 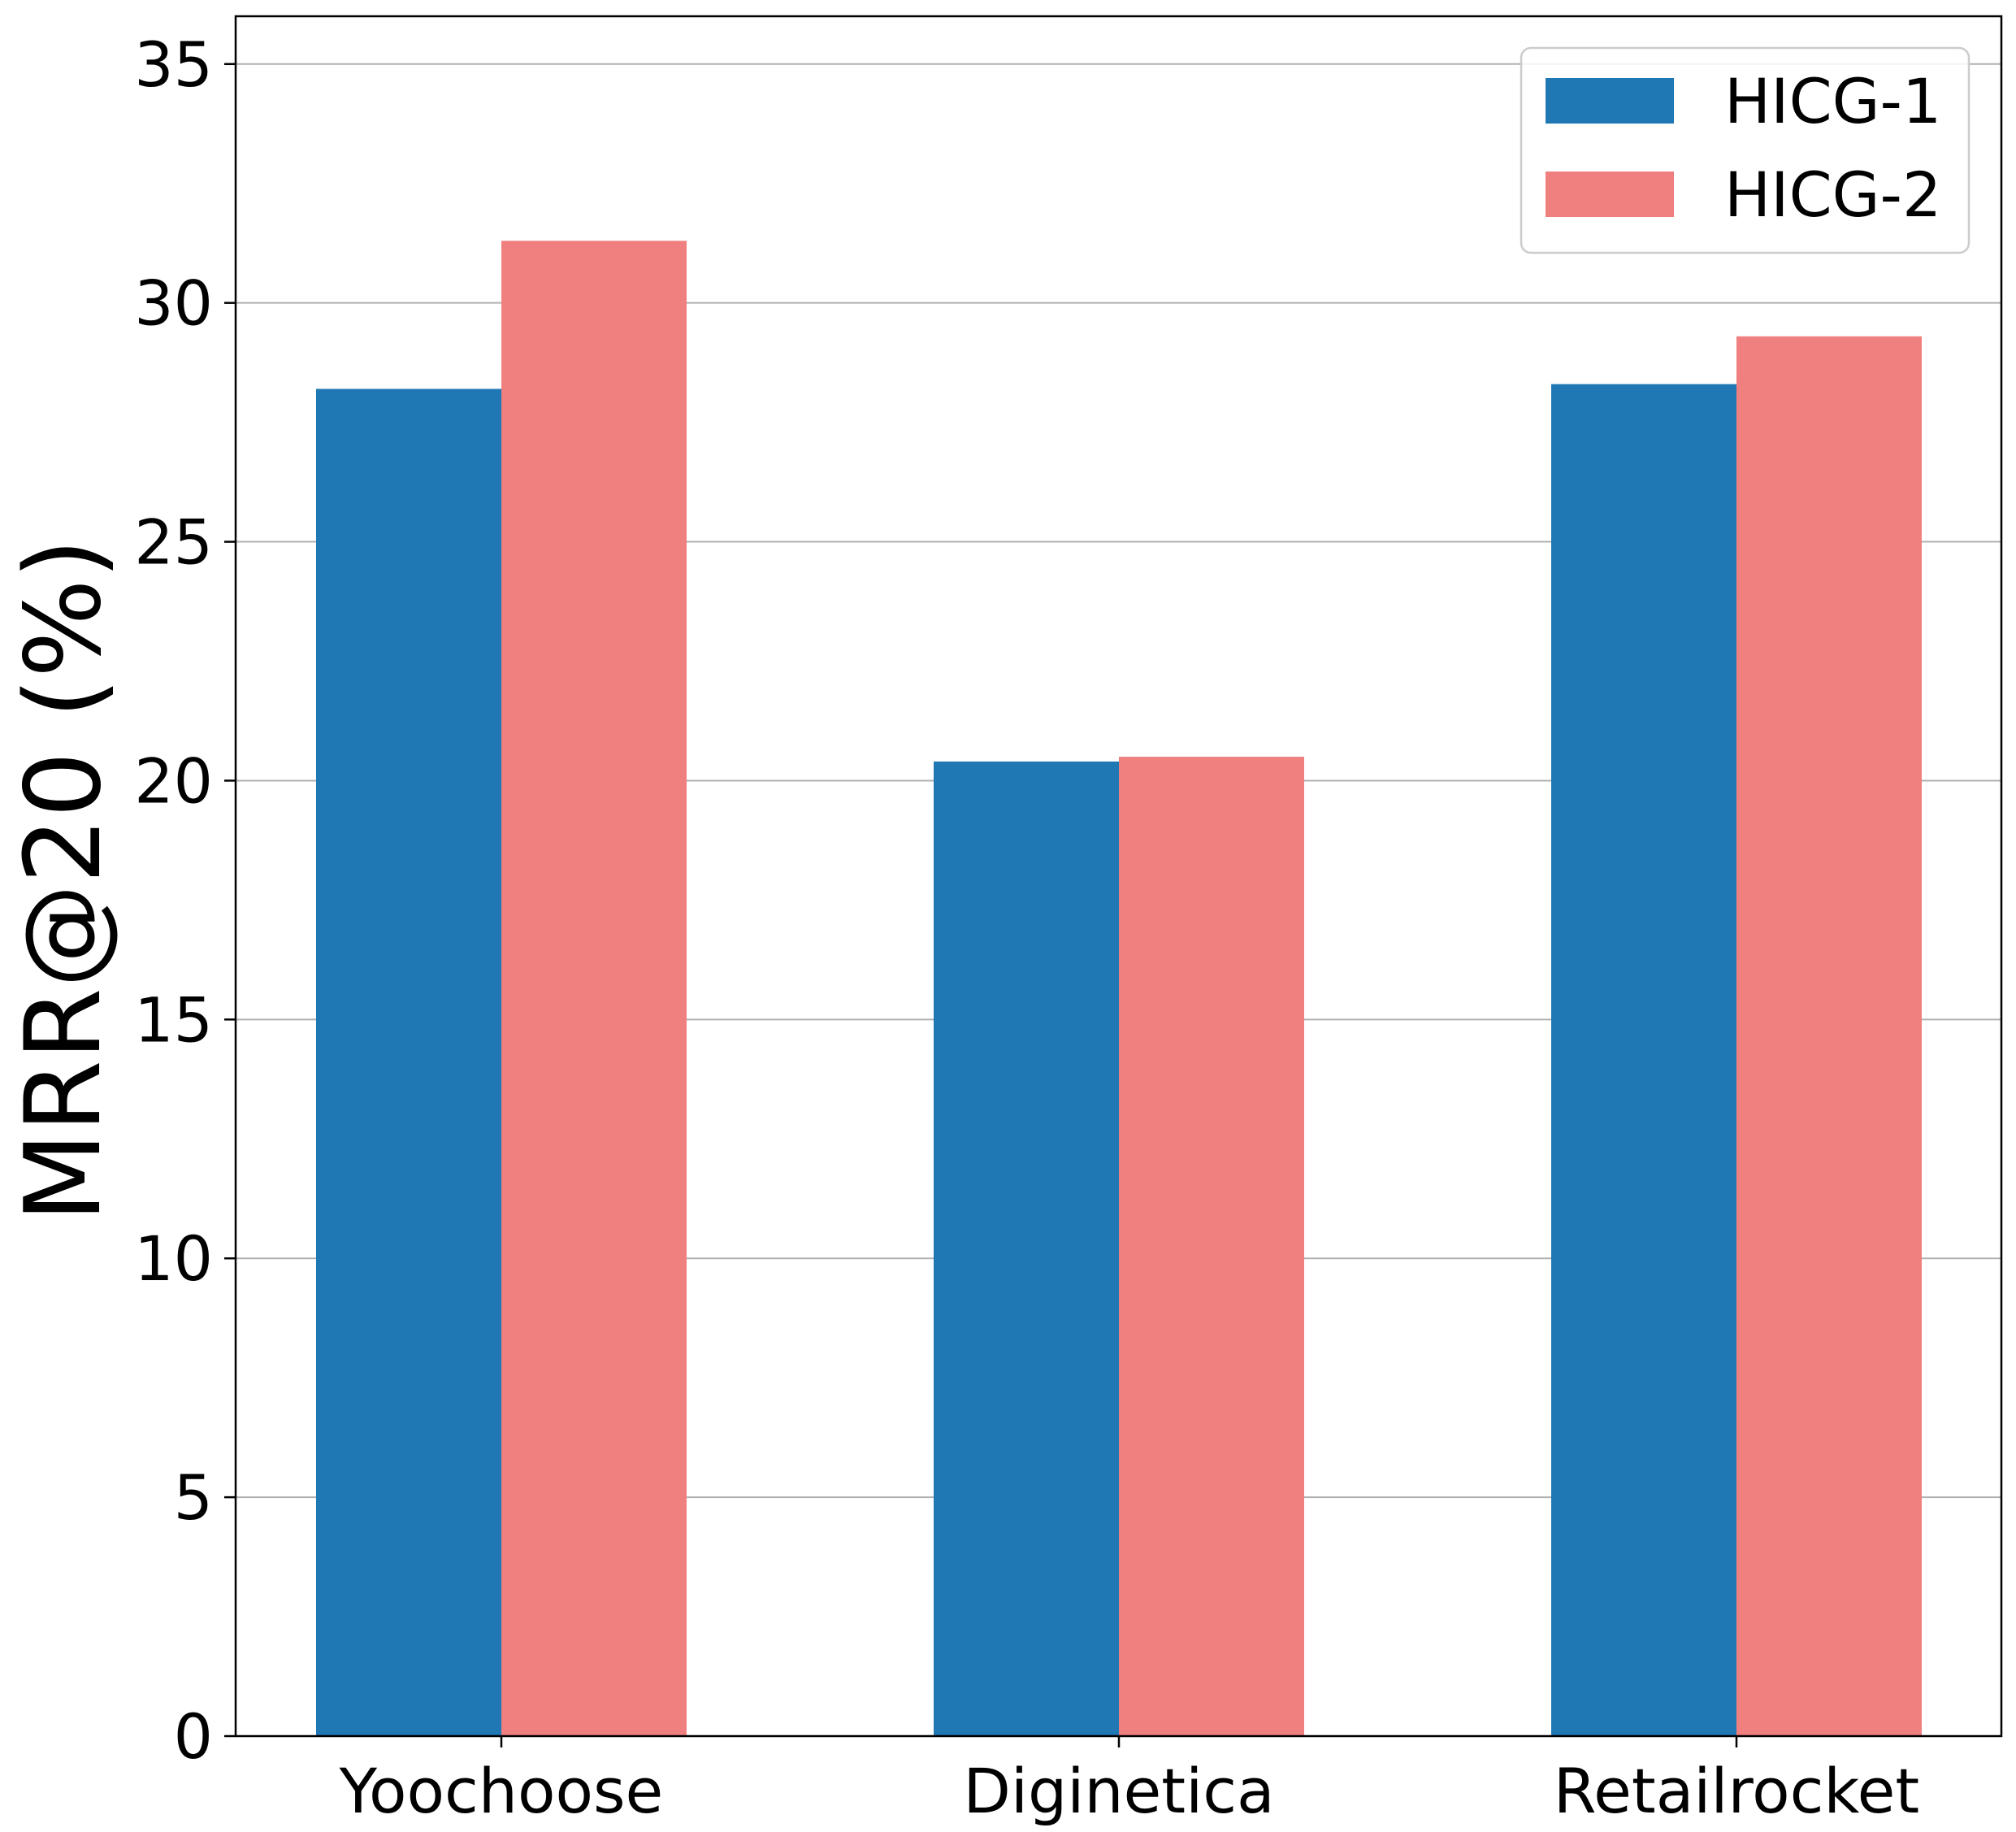 I want to click on legend-item-hicg-1: HICG-1, so click(x=1743, y=101).